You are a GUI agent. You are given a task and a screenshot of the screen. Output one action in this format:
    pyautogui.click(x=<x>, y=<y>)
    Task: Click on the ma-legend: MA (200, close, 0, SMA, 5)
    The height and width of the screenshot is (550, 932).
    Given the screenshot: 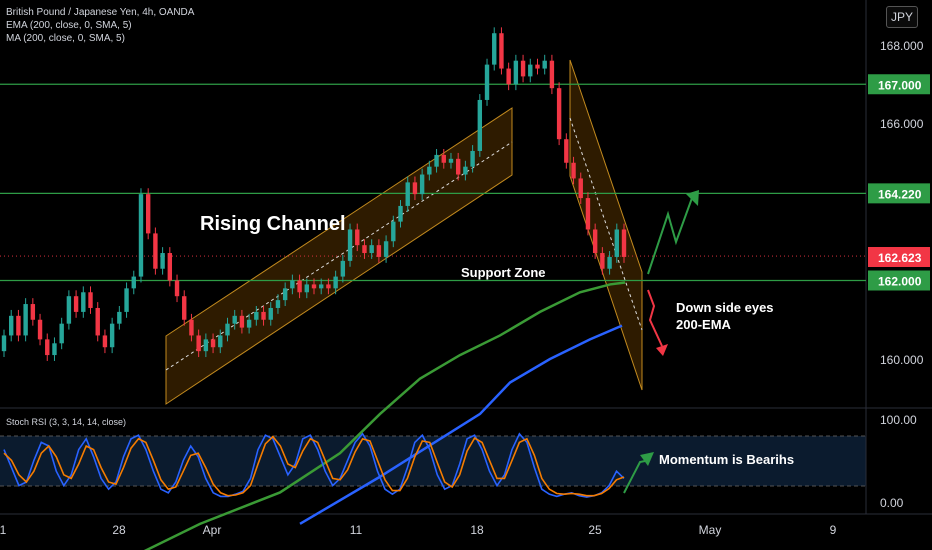 What is the action you would take?
    pyautogui.click(x=65, y=38)
    